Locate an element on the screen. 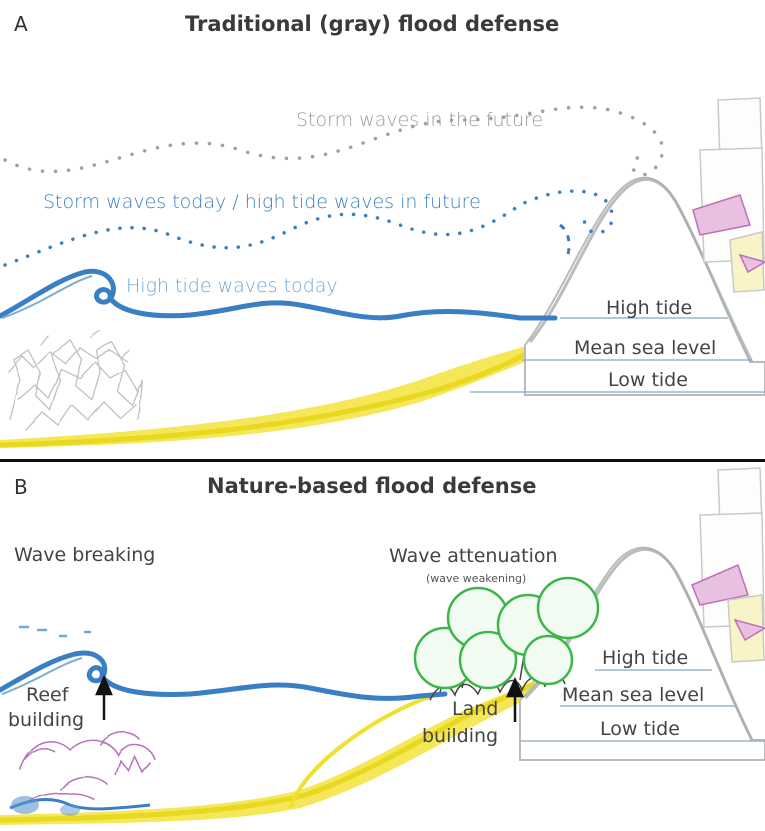  panel-a-title: Traditional (gray) flood defense is located at coordinates (372, 24).